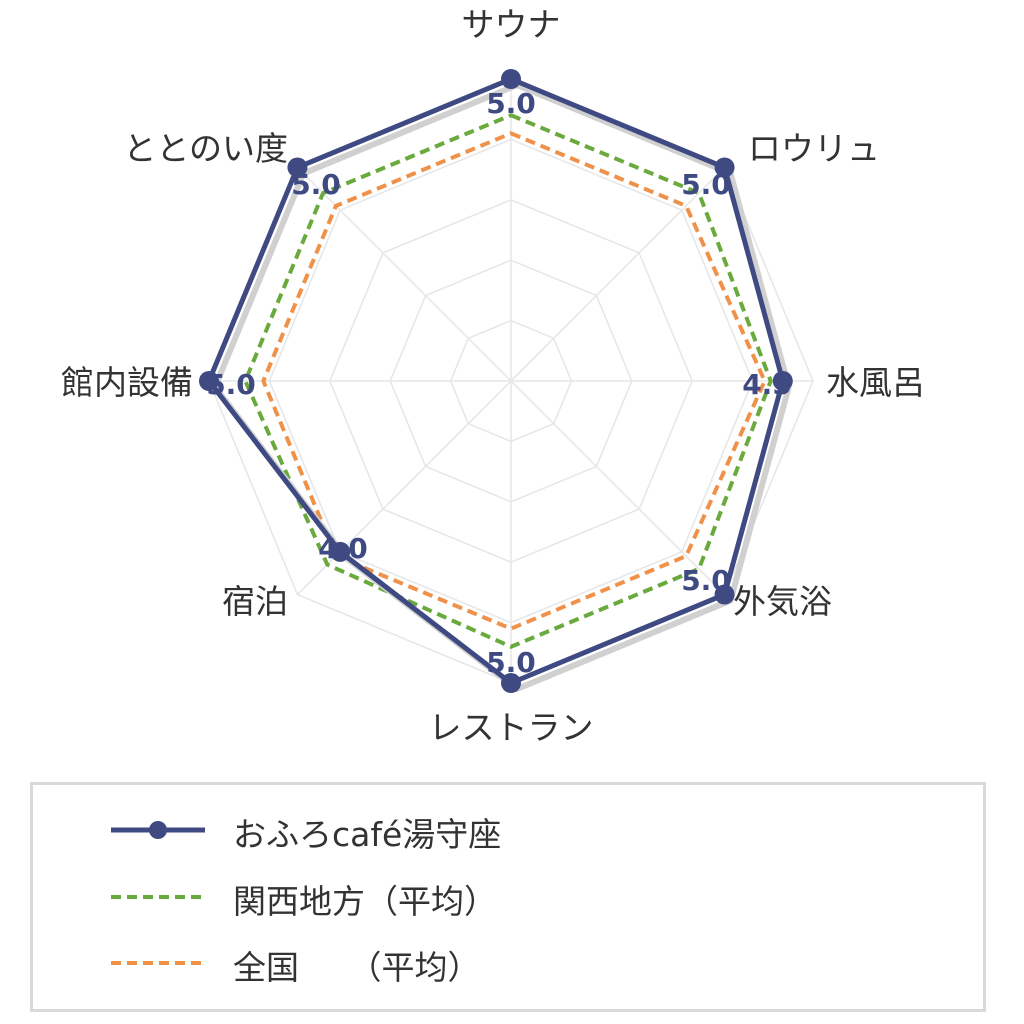 This screenshot has width=1024, height=1024. Describe the element at coordinates (205, 148) in the screenshot. I see `axis-label: ととのい度` at that location.